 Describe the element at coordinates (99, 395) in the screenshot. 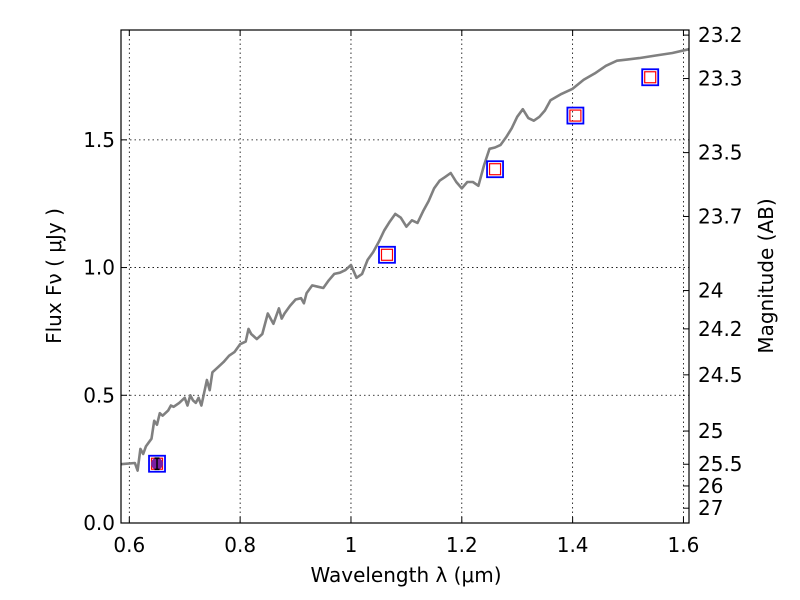

I see `y-tick-label: 0.5` at that location.